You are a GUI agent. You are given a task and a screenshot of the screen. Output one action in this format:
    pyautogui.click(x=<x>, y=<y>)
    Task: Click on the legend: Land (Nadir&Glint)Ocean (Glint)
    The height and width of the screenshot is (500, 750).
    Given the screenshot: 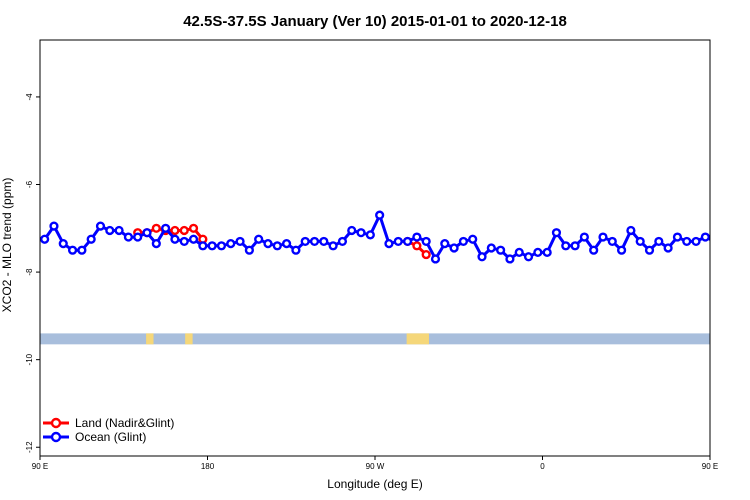 What is the action you would take?
    pyautogui.click(x=108, y=430)
    